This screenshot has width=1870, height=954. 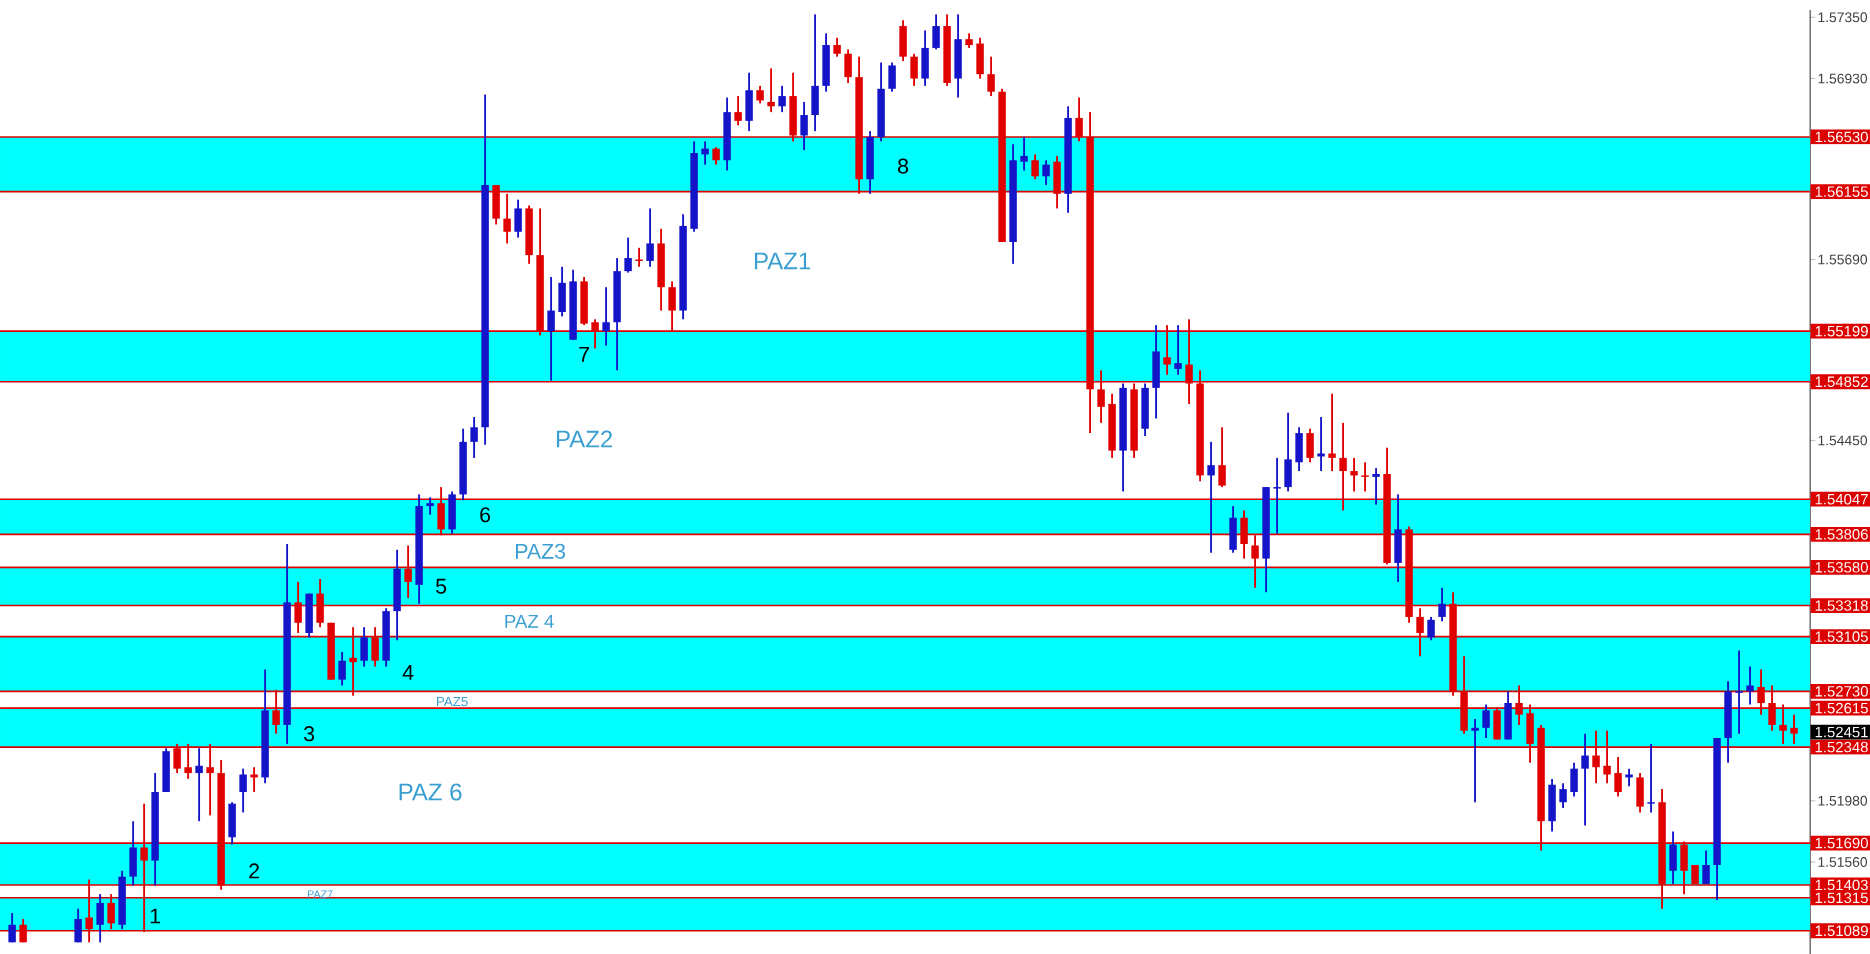 I want to click on annotation: PAZ3, so click(x=540, y=551).